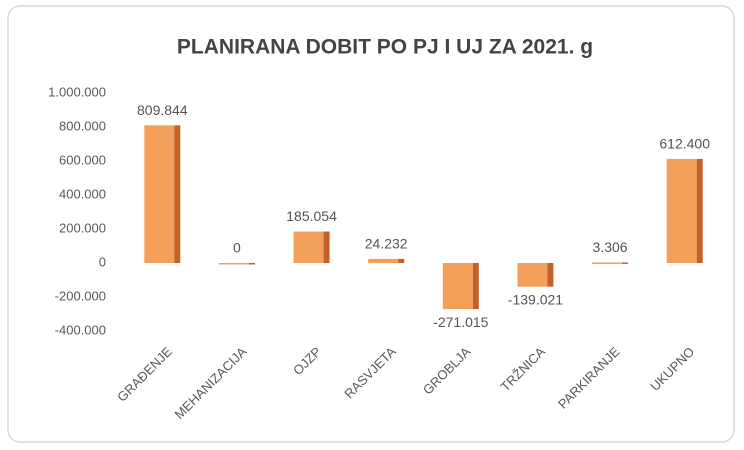 The height and width of the screenshot is (450, 744). Describe the element at coordinates (77, 91) in the screenshot. I see `y-tick-label: 1.000.000` at that location.